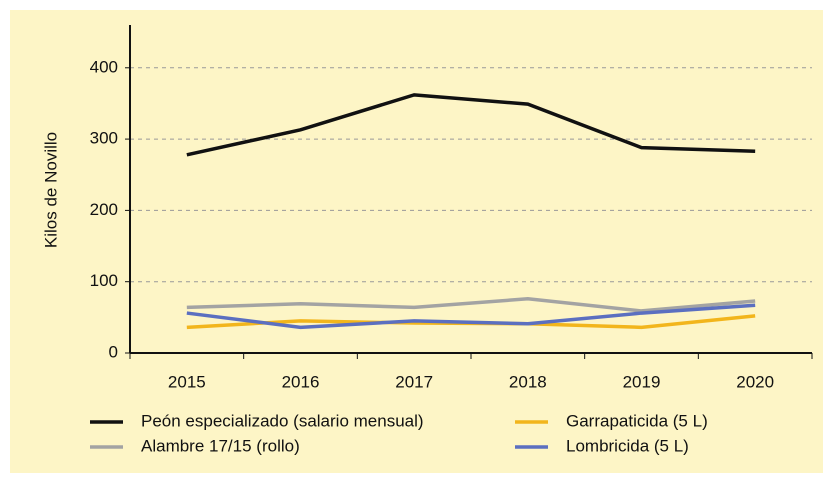  Describe the element at coordinates (282, 420) in the screenshot. I see `legend-label: Peón especializado (salario mensual)` at that location.